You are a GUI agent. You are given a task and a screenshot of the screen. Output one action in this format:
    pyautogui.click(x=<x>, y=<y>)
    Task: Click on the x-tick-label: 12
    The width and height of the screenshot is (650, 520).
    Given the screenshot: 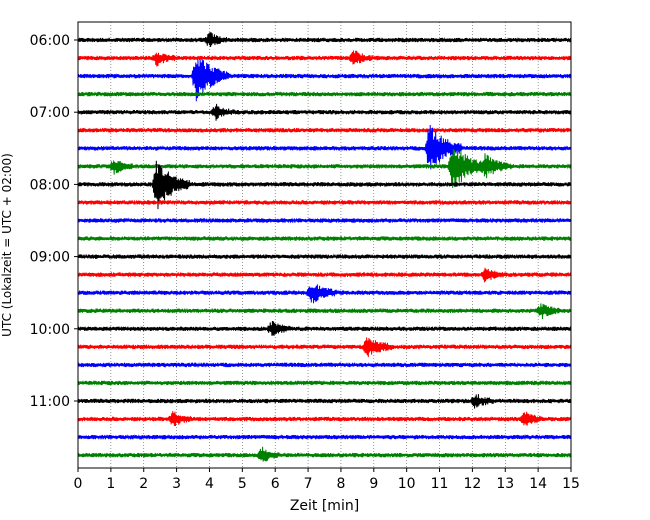 What is the action you would take?
    pyautogui.click(x=472, y=484)
    